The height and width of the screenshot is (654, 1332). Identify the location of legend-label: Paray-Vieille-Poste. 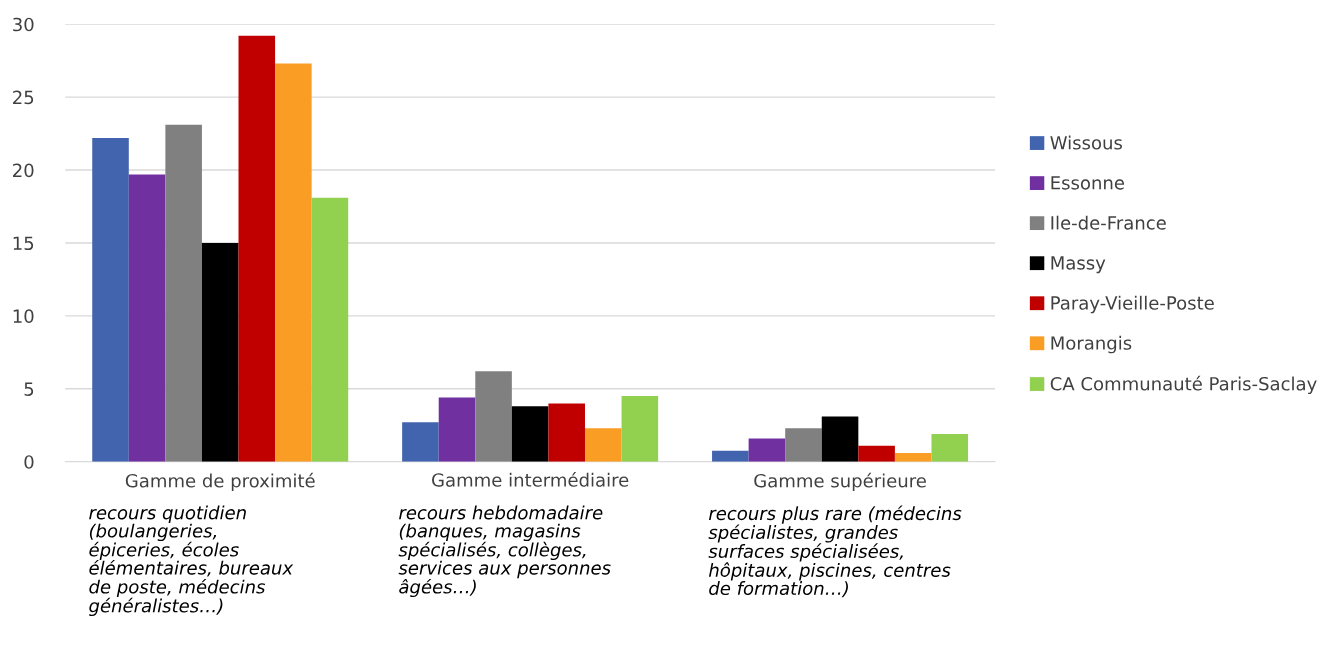
(1132, 304).